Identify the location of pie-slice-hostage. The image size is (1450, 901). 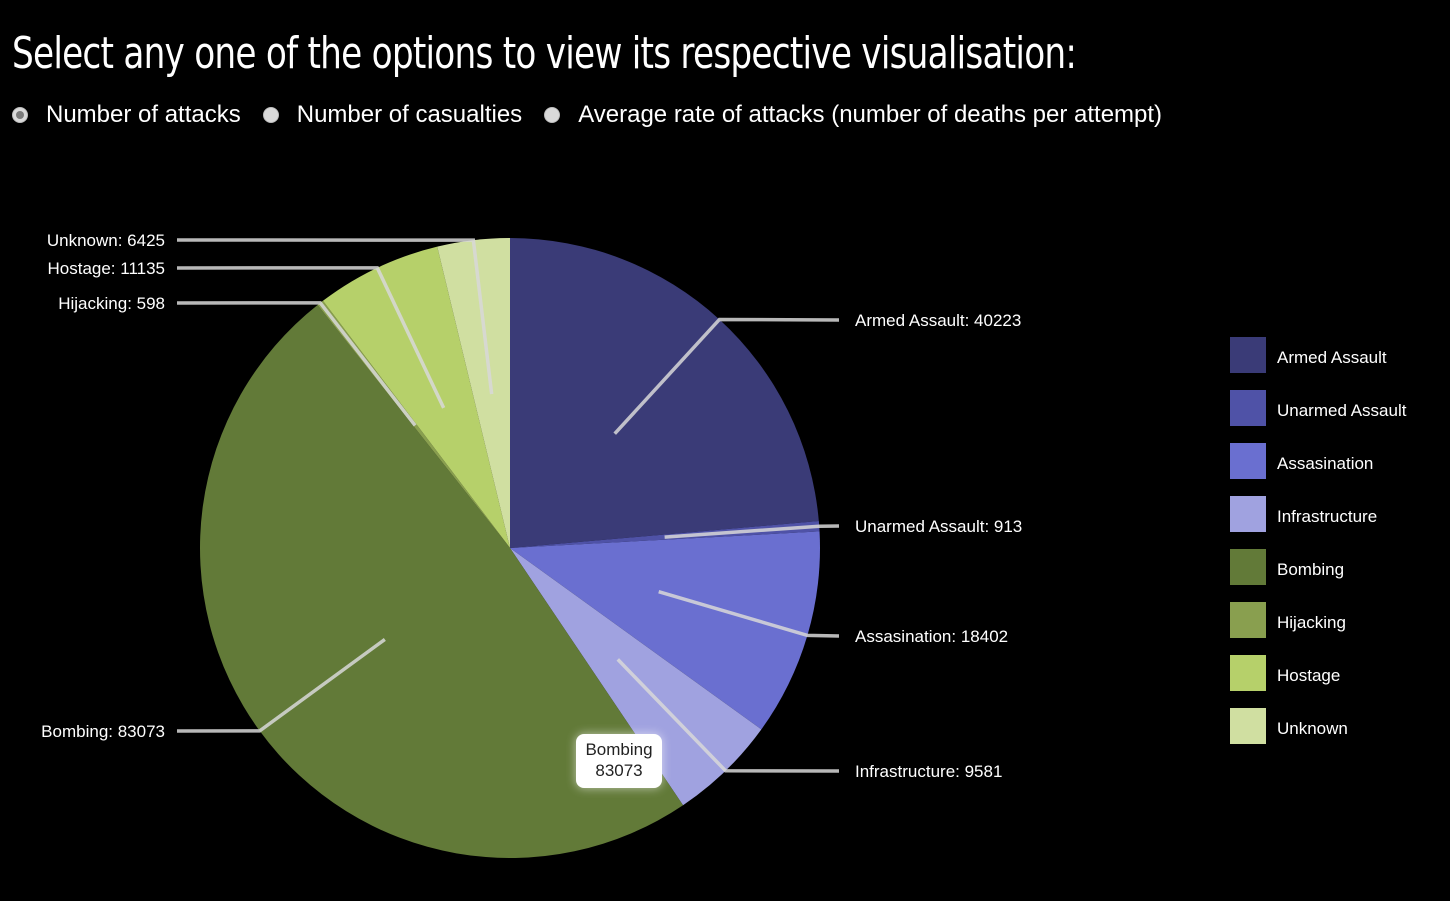
(416, 397).